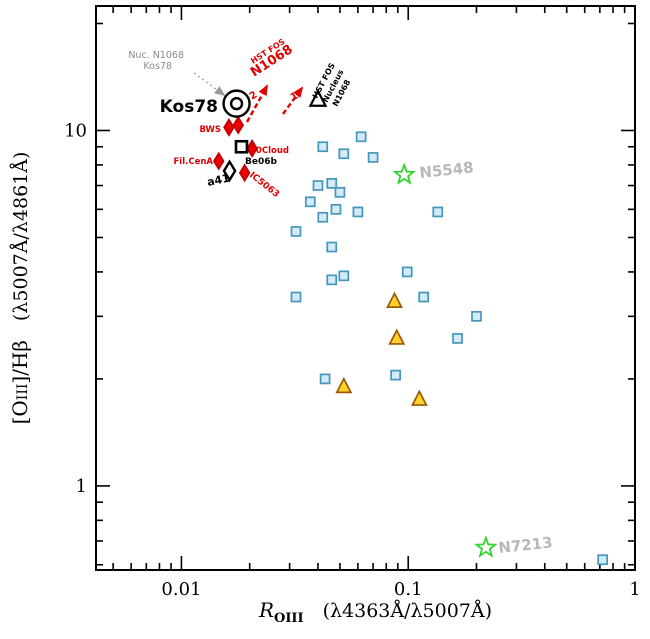 Image resolution: width=650 pixels, height=639 pixels. What do you see at coordinates (194, 162) in the screenshot?
I see `label-fil-cena: Fil.CenA` at bounding box center [194, 162].